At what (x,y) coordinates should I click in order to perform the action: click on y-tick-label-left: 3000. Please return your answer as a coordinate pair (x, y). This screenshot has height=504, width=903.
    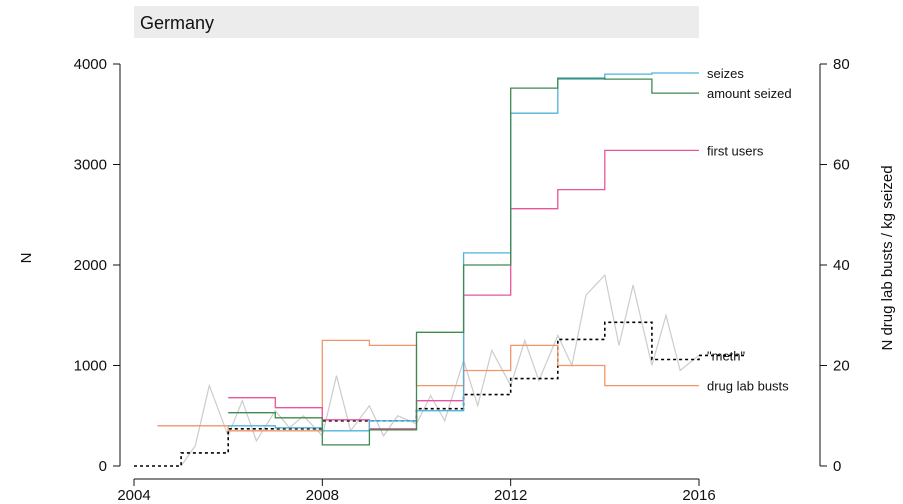
    Looking at the image, I should click on (90, 165).